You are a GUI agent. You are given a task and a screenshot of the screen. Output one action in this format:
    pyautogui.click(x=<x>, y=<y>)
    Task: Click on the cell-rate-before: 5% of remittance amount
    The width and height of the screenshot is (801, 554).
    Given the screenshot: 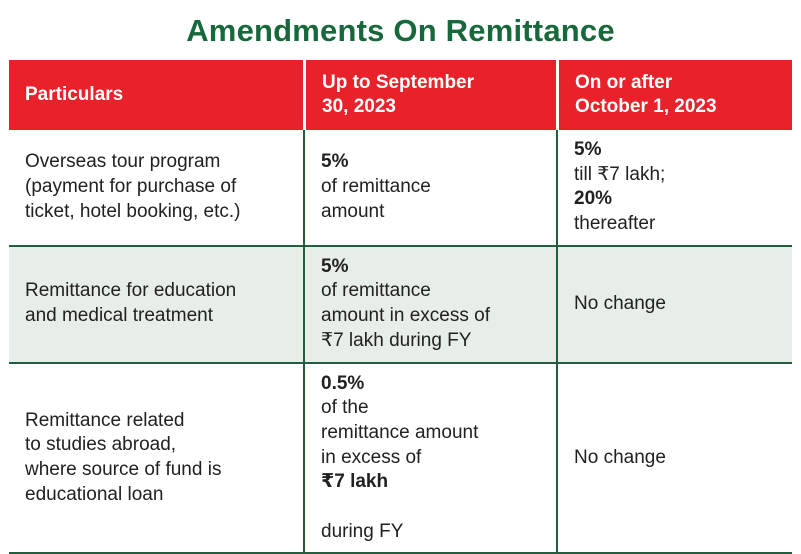 What is the action you would take?
    pyautogui.click(x=429, y=187)
    